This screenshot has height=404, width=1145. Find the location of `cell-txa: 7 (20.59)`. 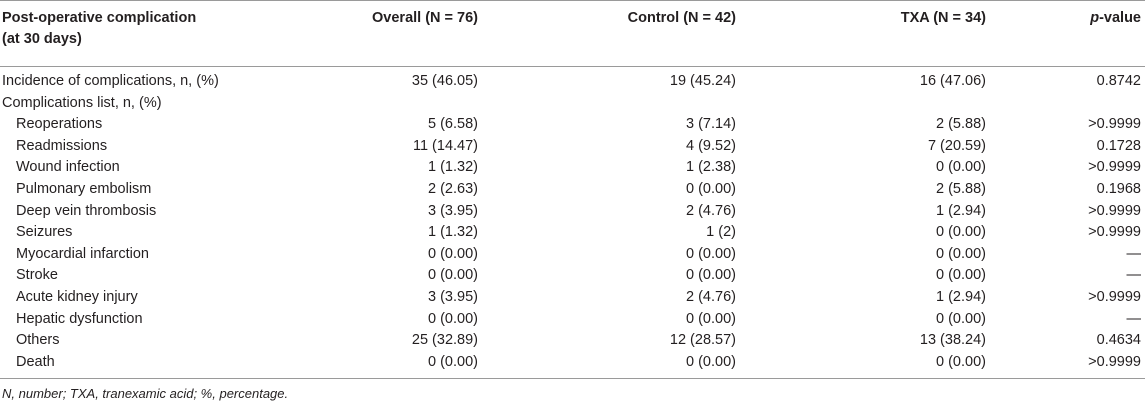

cell-txa: 7 (20.59) is located at coordinates (956, 145).